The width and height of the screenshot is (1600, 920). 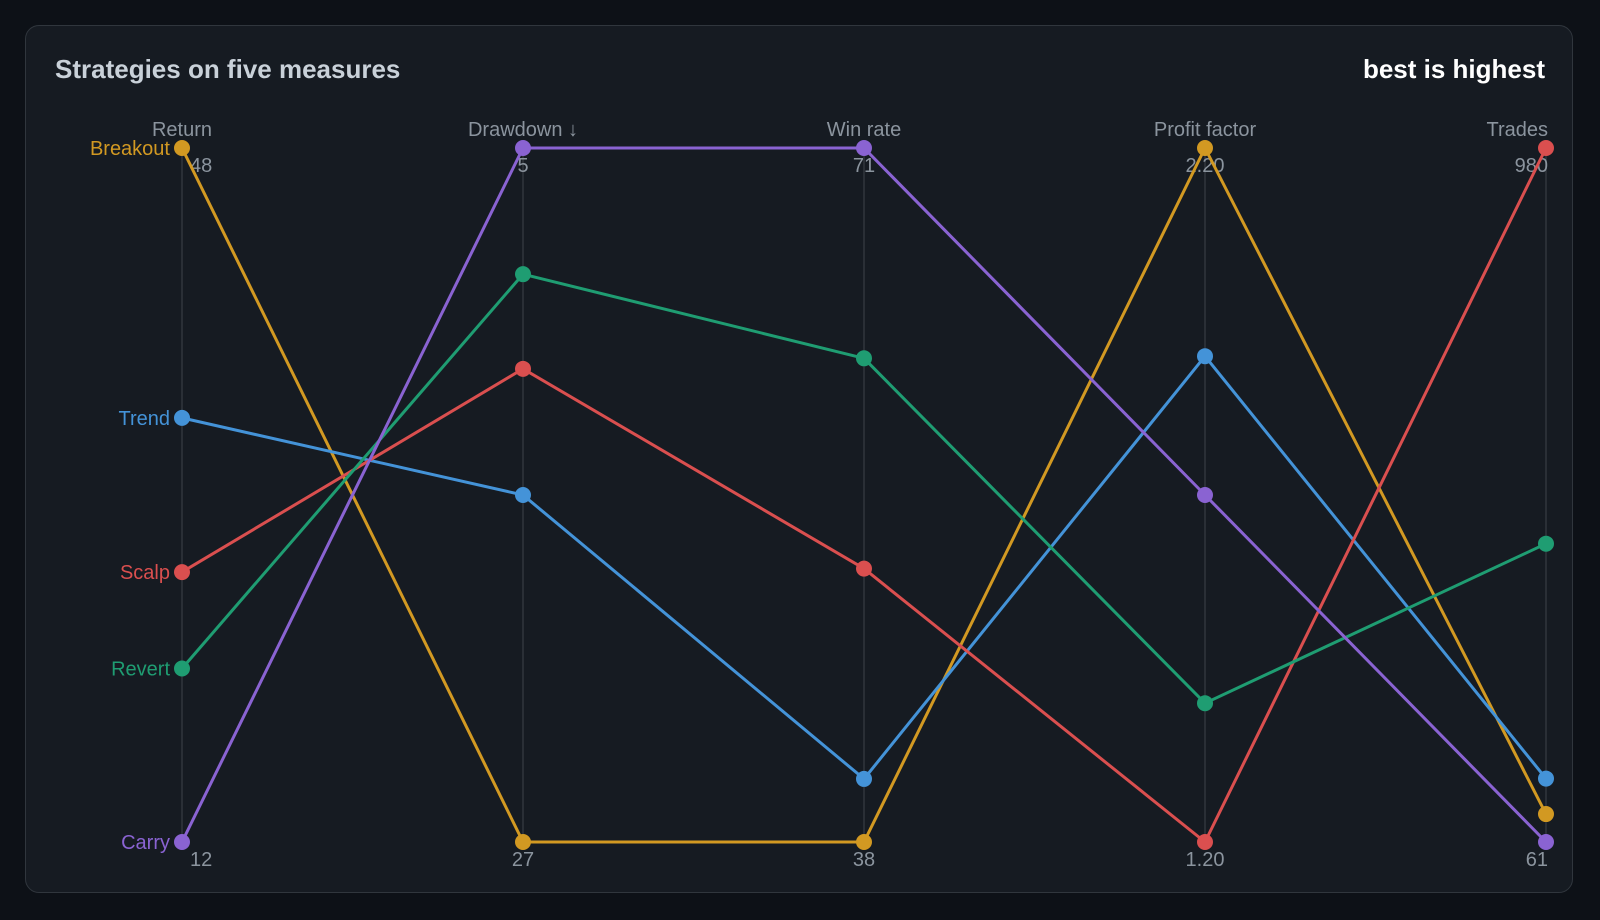 What do you see at coordinates (228, 69) in the screenshot?
I see `chart-title: Strategies on five measures` at bounding box center [228, 69].